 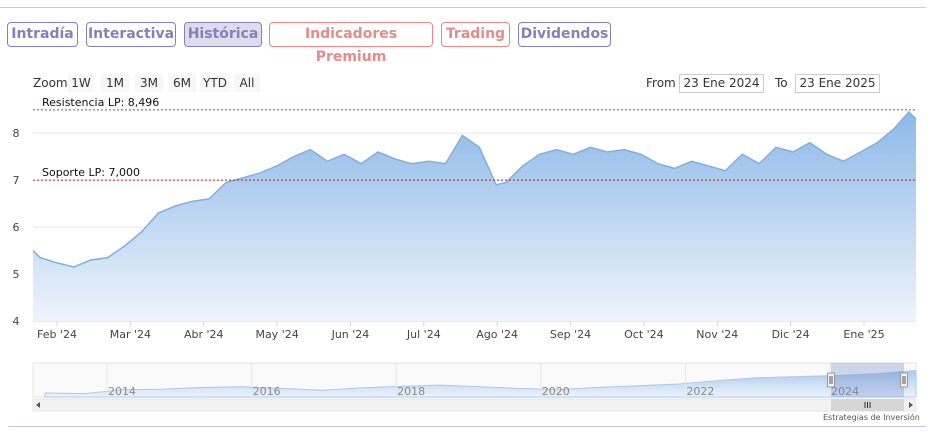 I want to click on zoom-label: Zoom, so click(x=50, y=83).